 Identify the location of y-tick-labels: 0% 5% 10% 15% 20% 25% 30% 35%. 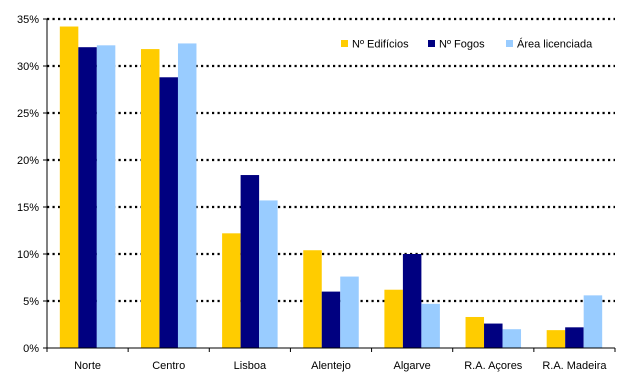
(28, 184).